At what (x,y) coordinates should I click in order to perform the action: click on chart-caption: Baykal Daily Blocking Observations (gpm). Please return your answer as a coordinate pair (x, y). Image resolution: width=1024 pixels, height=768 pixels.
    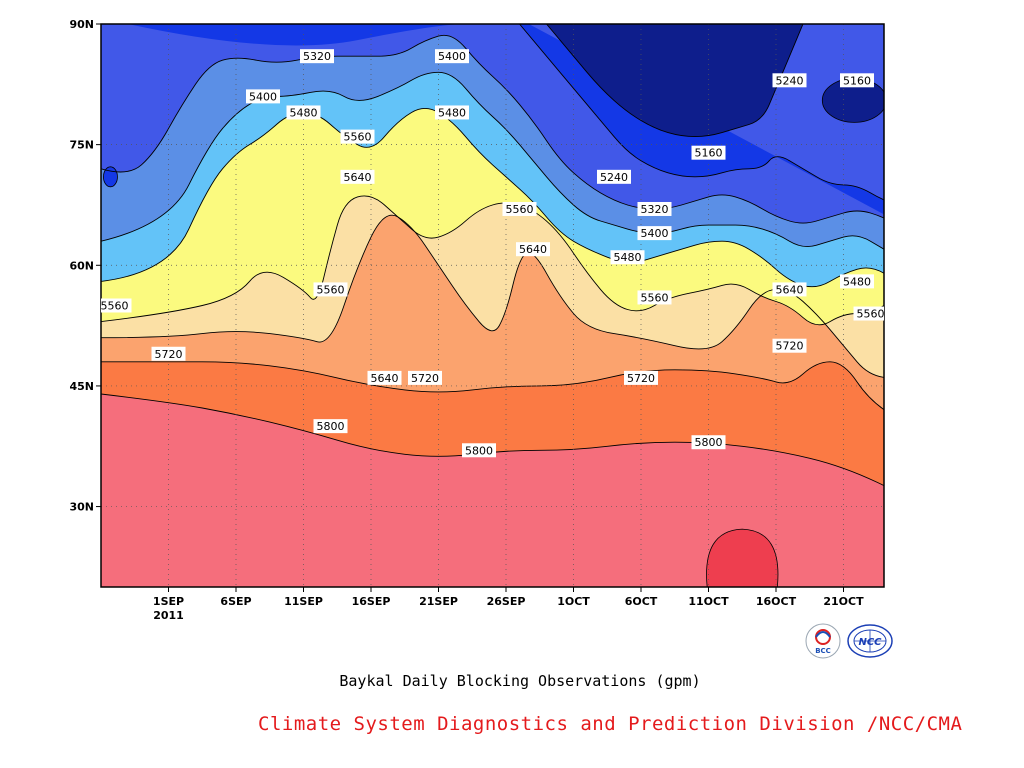
    Looking at the image, I should click on (520, 681).